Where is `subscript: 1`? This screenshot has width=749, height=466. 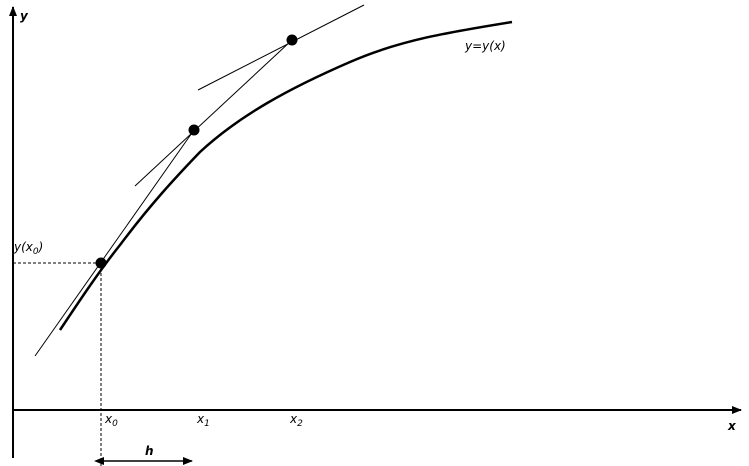
subscript: 1 is located at coordinates (207, 424).